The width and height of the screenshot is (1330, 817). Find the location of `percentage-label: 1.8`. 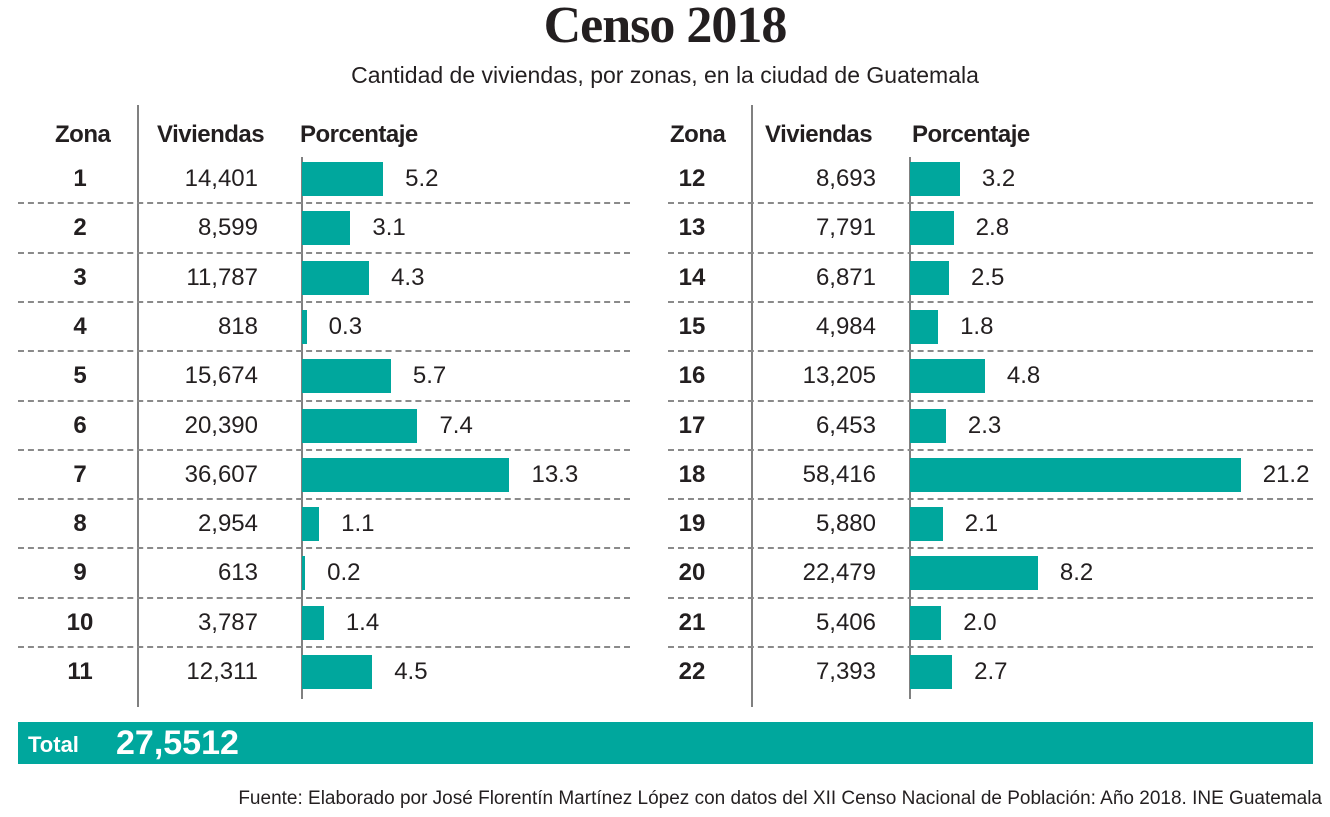

percentage-label: 1.8 is located at coordinates (977, 326).